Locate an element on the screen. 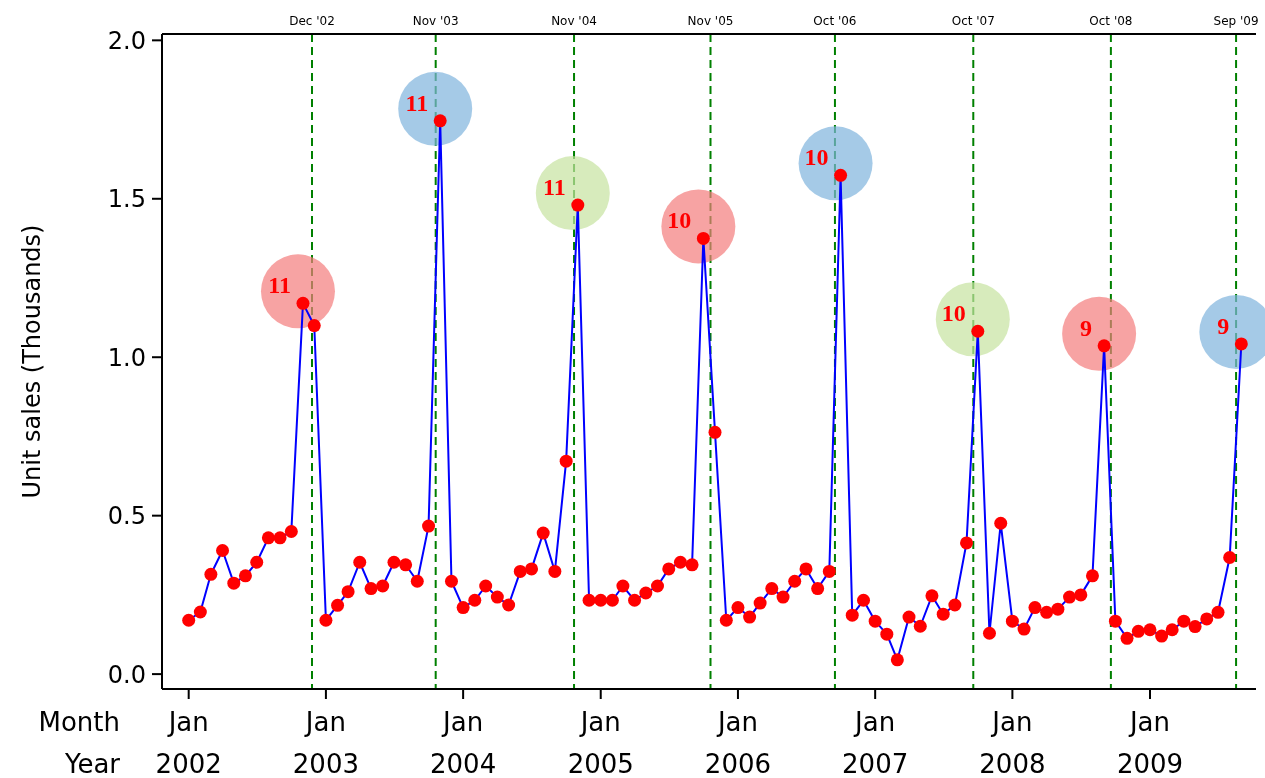  ref-line-label: Oct '08 is located at coordinates (1111, 21).